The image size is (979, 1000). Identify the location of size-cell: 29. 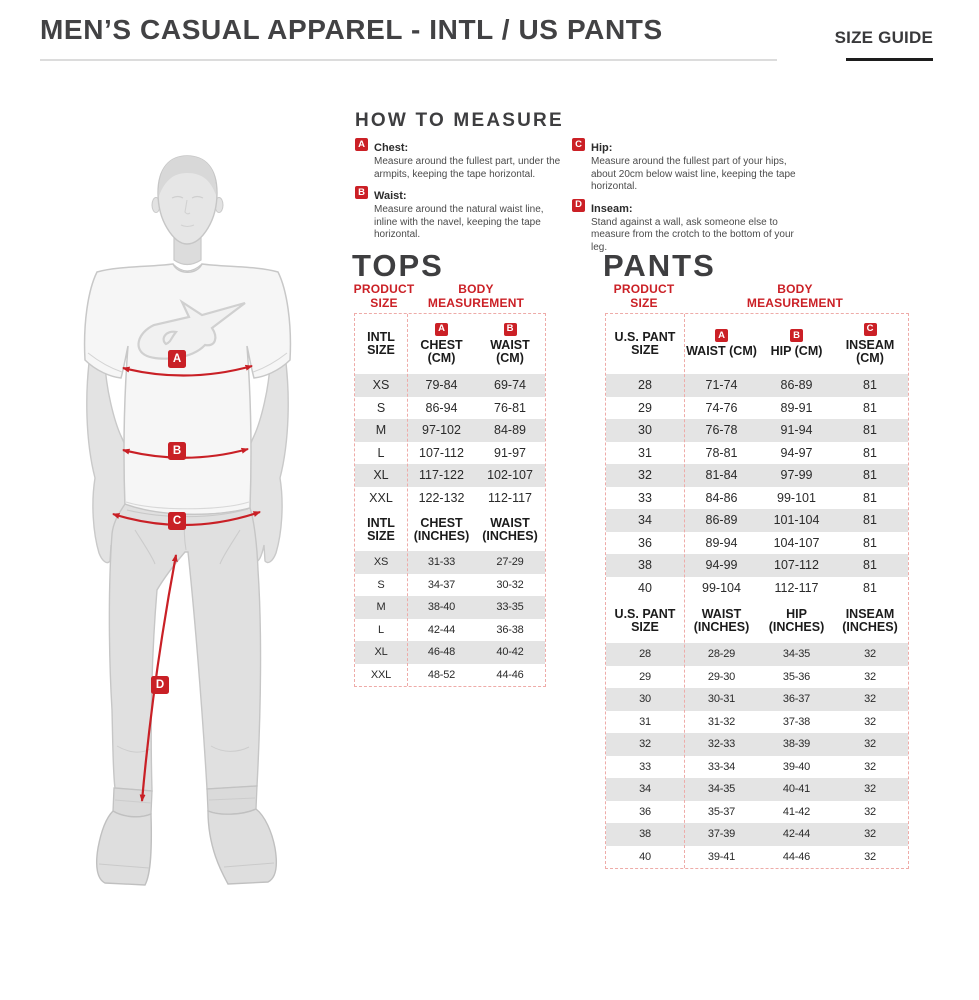
(645, 676).